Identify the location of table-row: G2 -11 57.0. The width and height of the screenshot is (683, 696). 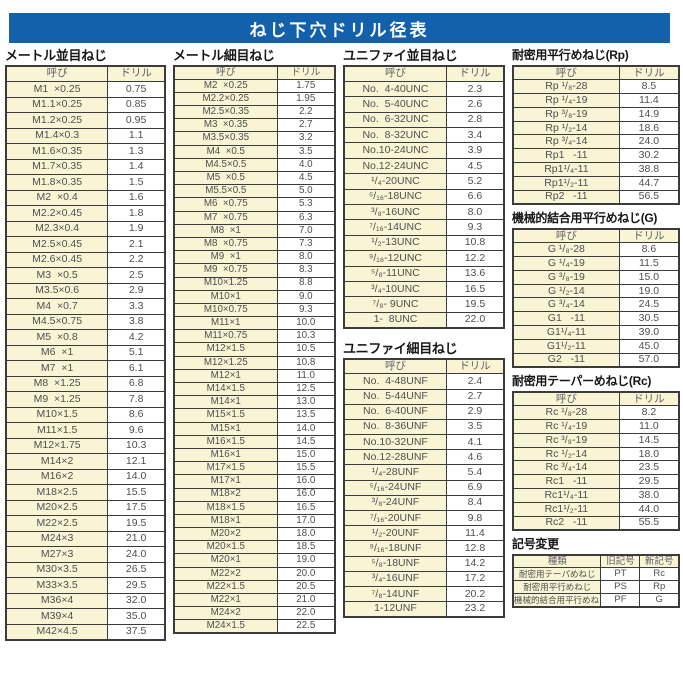
(596, 360).